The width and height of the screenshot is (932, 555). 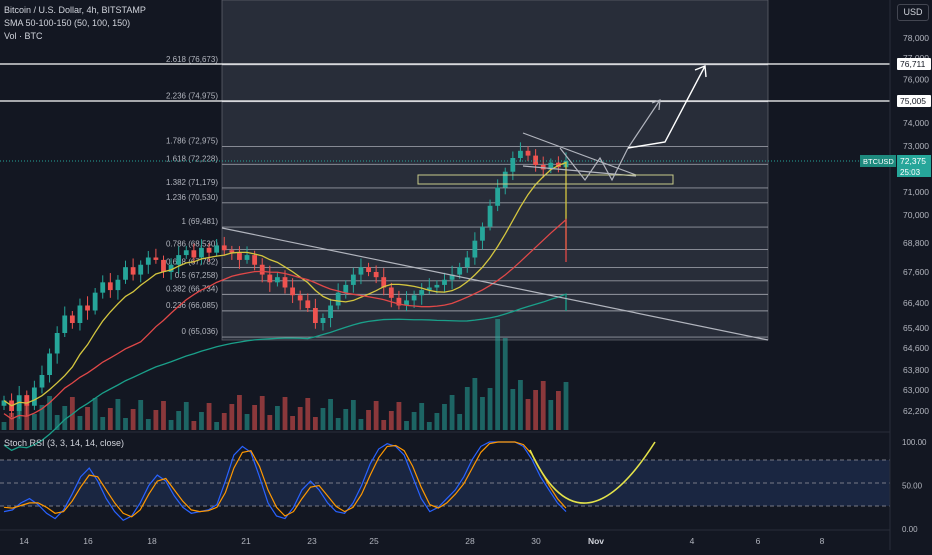 I want to click on stoch-d-line, so click(x=285, y=479).